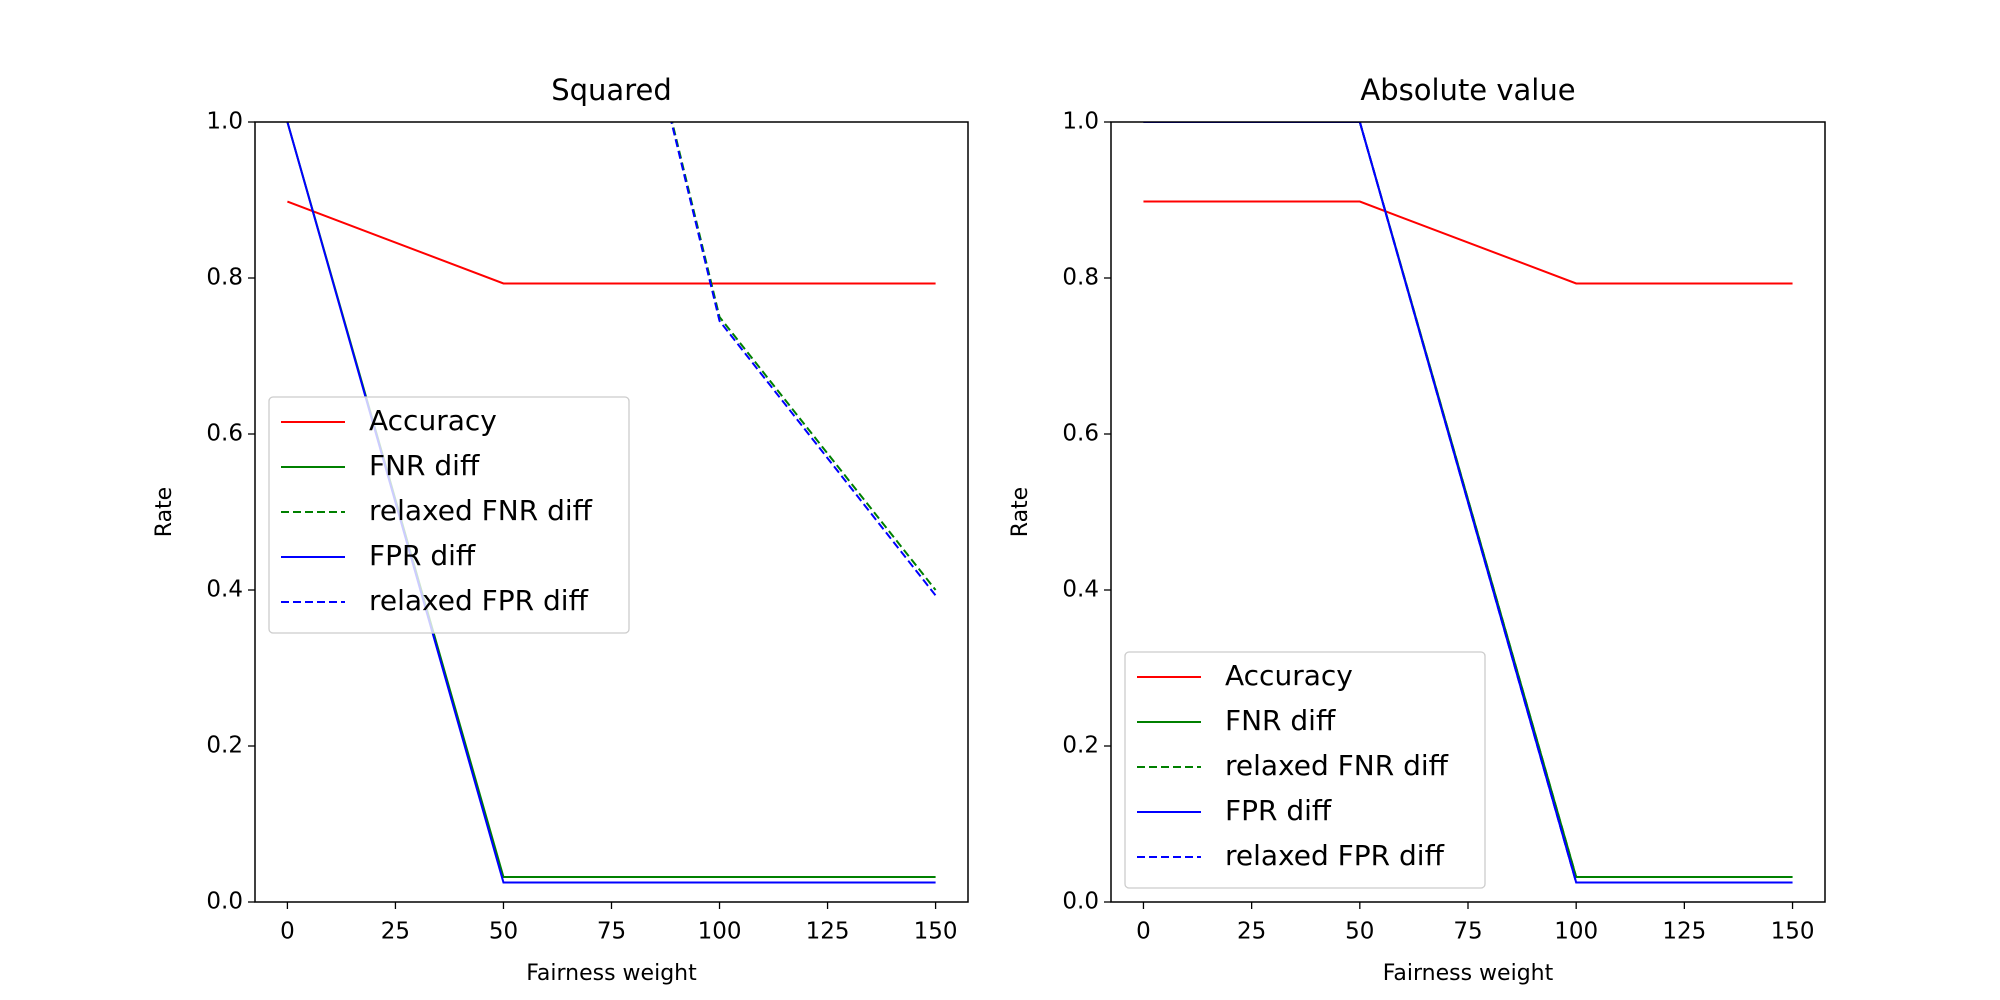 The height and width of the screenshot is (1000, 2000). What do you see at coordinates (1467, 90) in the screenshot?
I see `chart-title: Absolute value` at bounding box center [1467, 90].